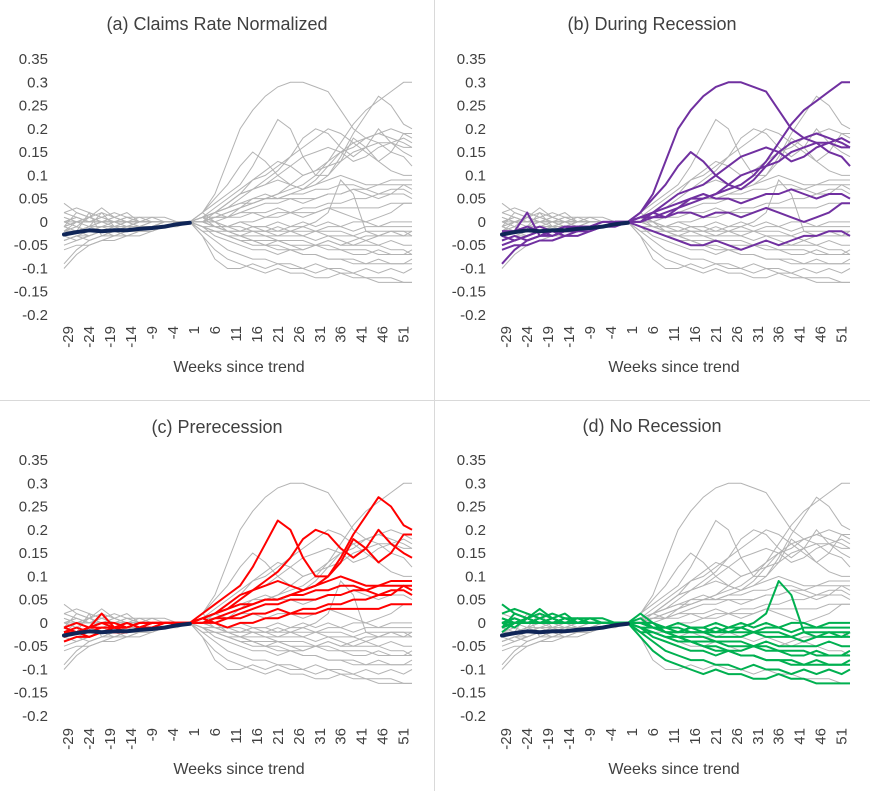 This screenshot has height=791, width=870. What do you see at coordinates (821, 334) in the screenshot?
I see `x-tick-label: 46` at bounding box center [821, 334].